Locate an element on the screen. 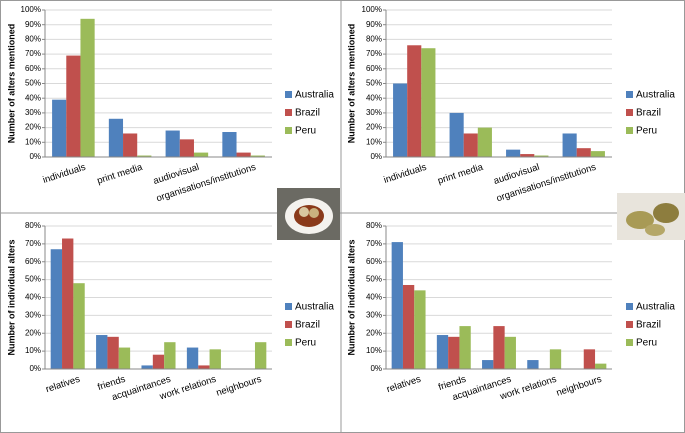 Image resolution: width=685 pixels, height=433 pixels. photo-seeds is located at coordinates (651, 216).